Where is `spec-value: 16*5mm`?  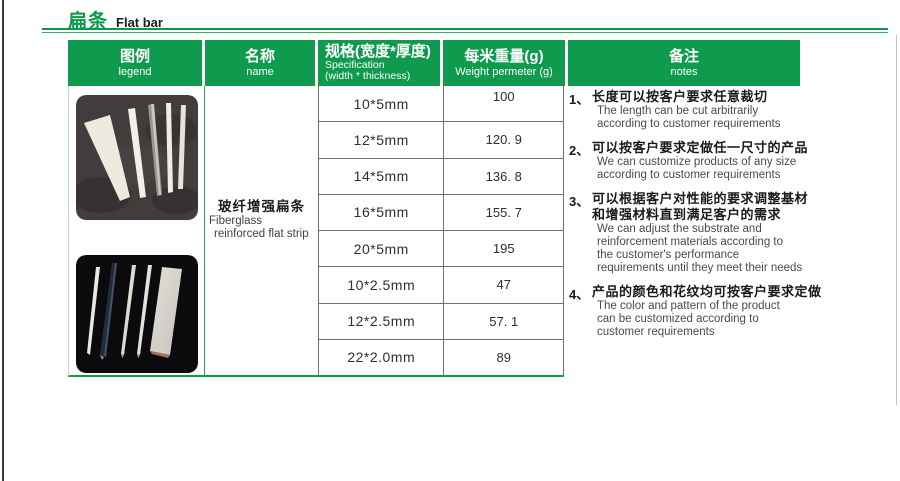
spec-value: 16*5mm is located at coordinates (381, 212).